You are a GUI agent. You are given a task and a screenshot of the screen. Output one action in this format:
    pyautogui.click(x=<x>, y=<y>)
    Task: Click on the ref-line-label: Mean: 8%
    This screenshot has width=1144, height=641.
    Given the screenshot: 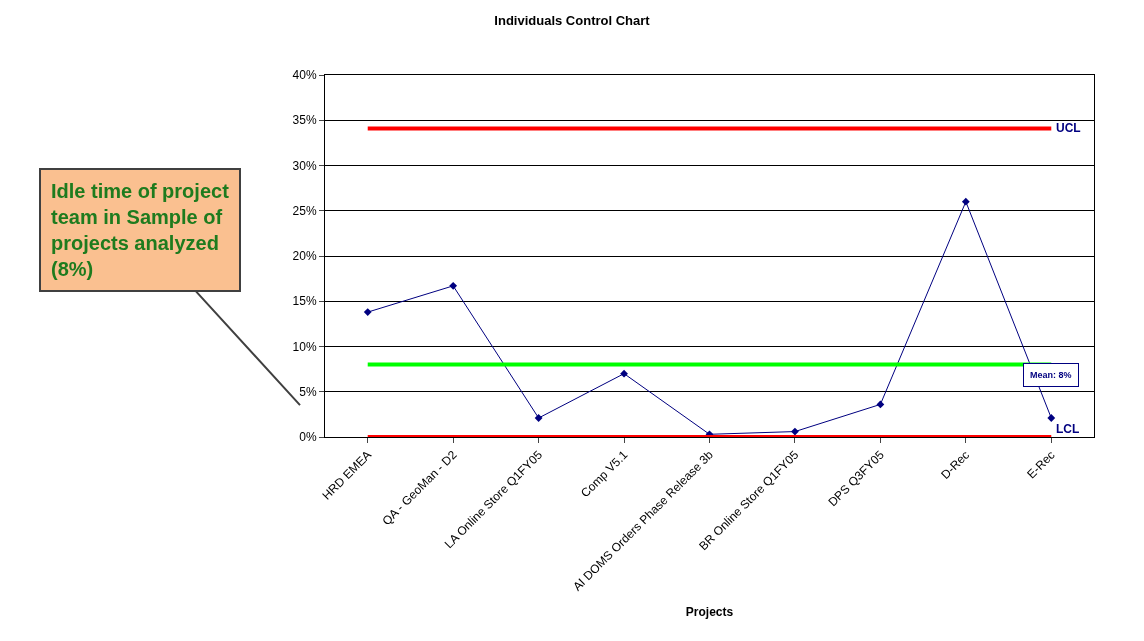 What is the action you would take?
    pyautogui.click(x=1051, y=375)
    